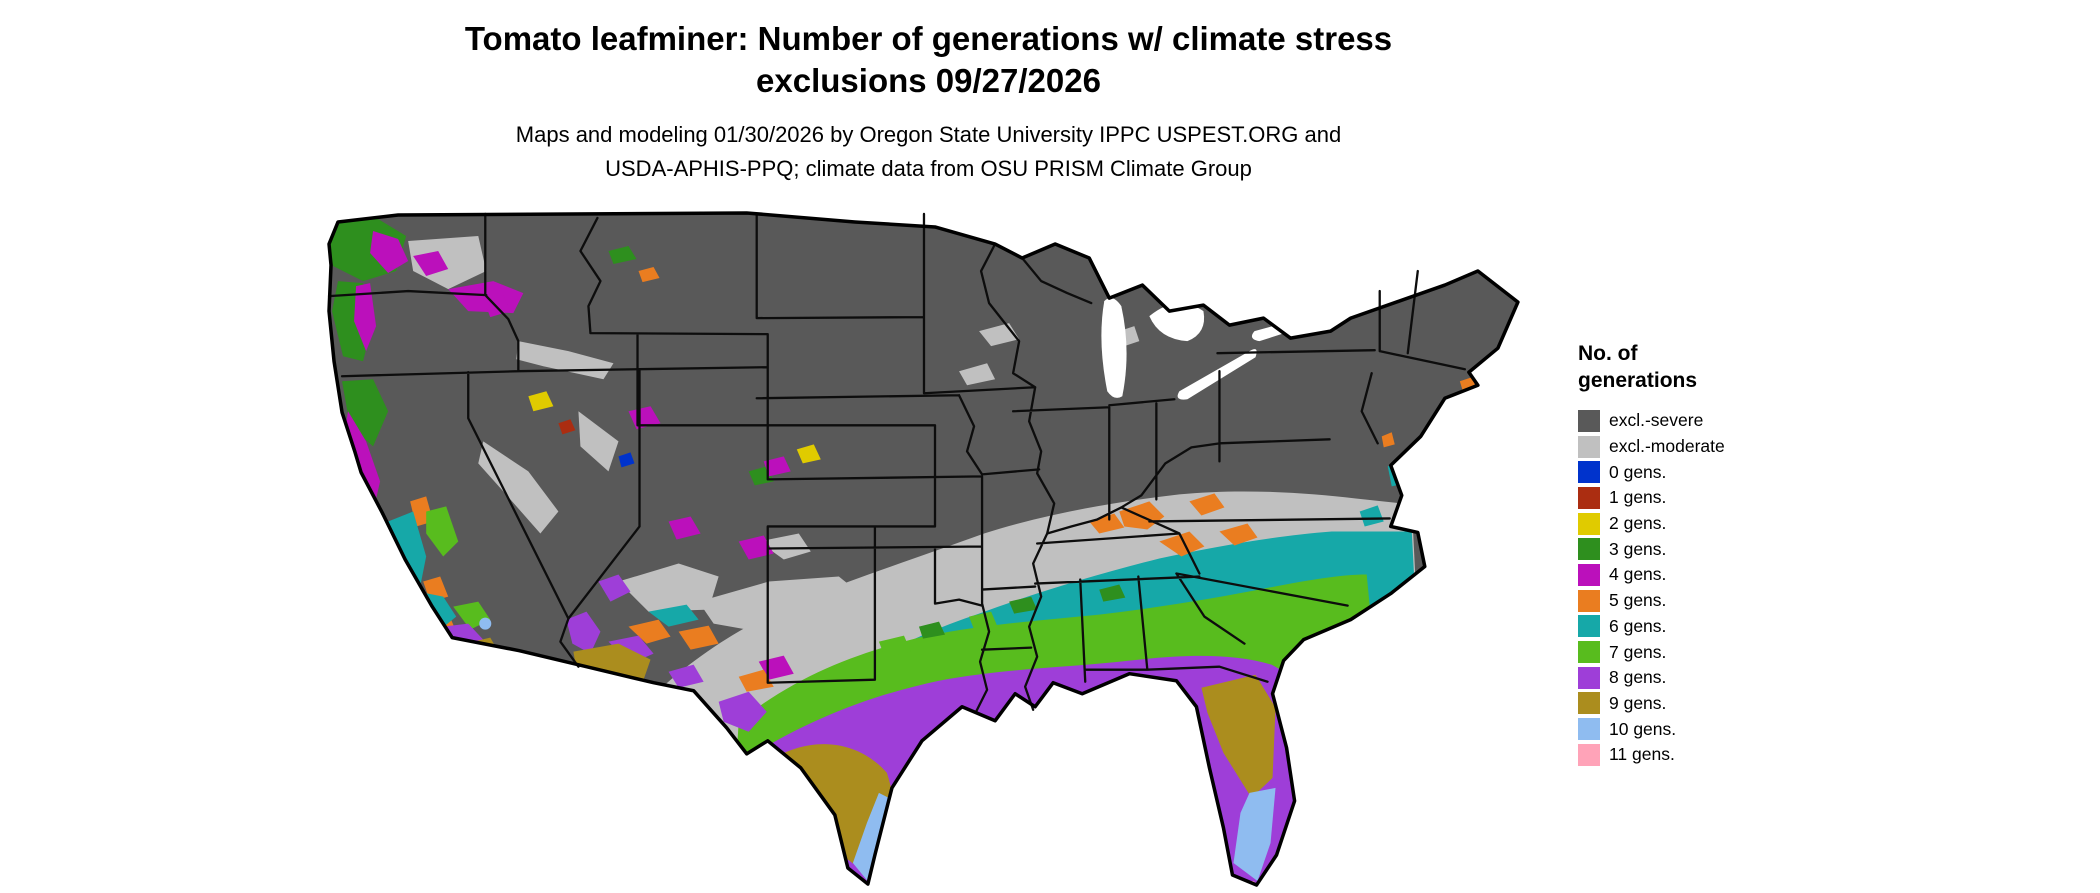 The height and width of the screenshot is (893, 2100). I want to click on legend-swatch-sev, so click(1589, 420).